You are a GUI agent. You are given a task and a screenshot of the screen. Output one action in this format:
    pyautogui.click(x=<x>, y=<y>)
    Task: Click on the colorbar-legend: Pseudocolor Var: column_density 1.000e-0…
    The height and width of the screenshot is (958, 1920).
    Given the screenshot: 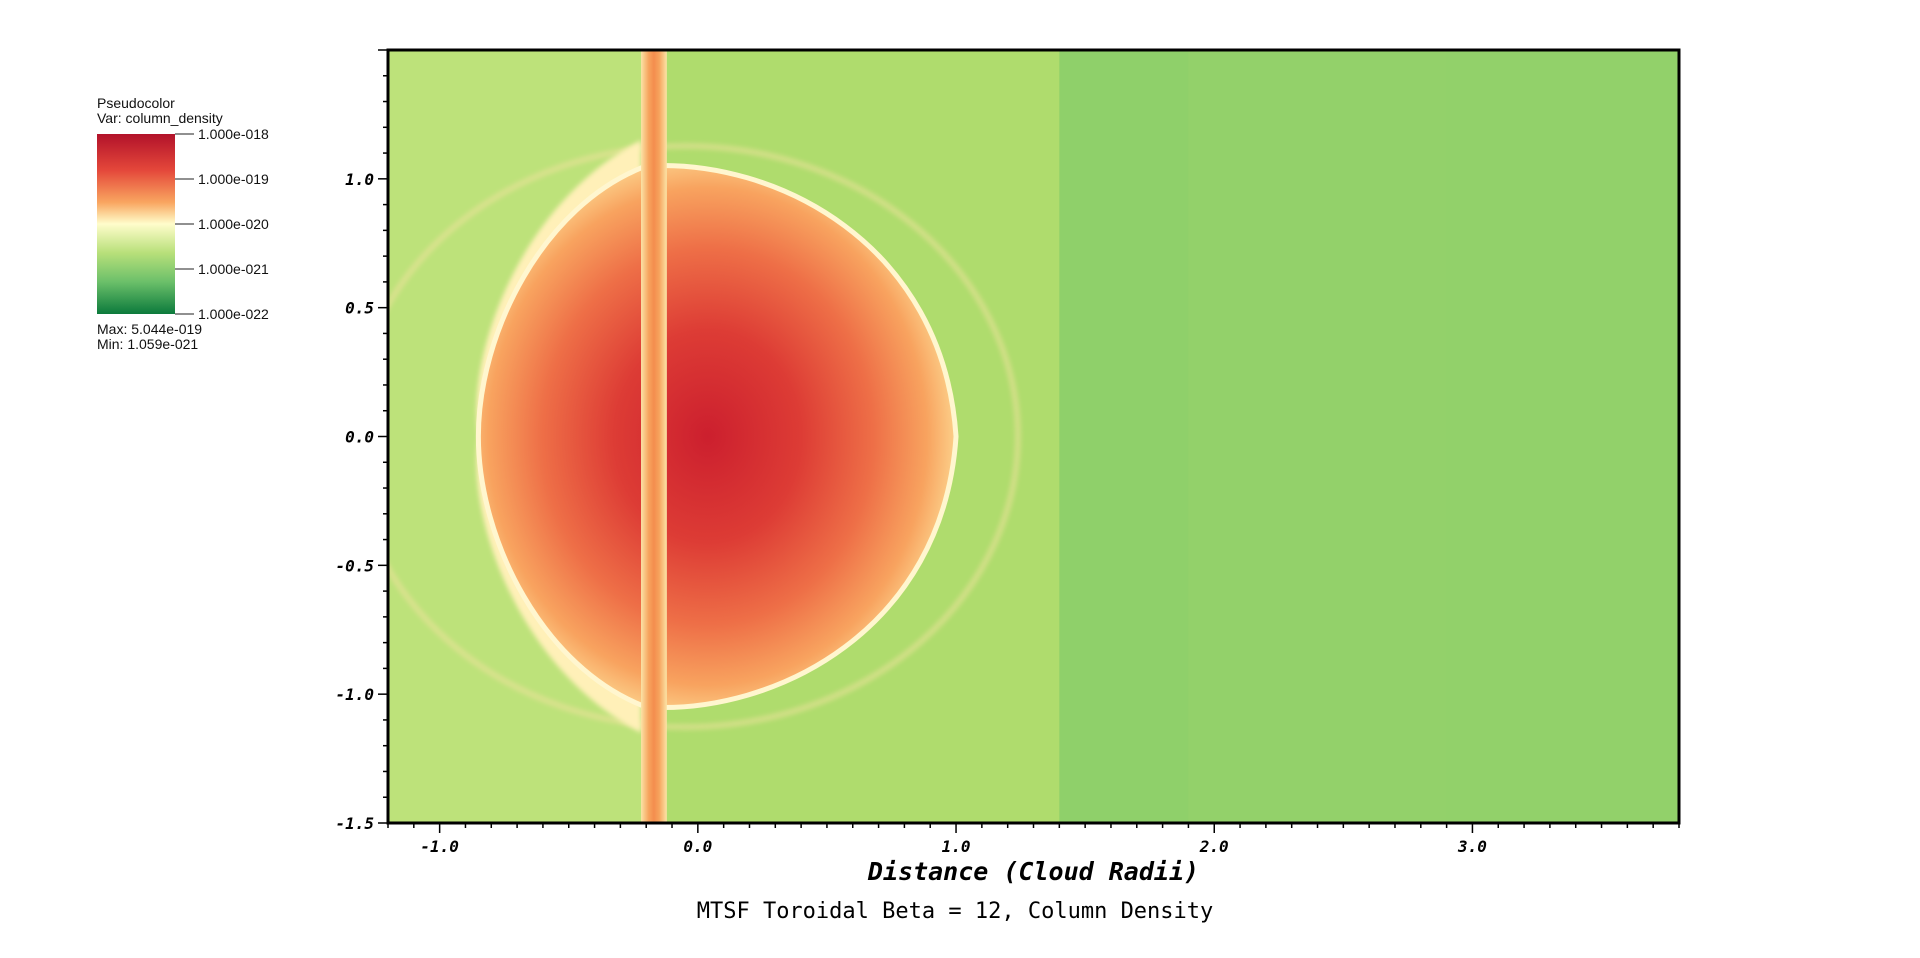 What is the action you would take?
    pyautogui.click(x=183, y=223)
    